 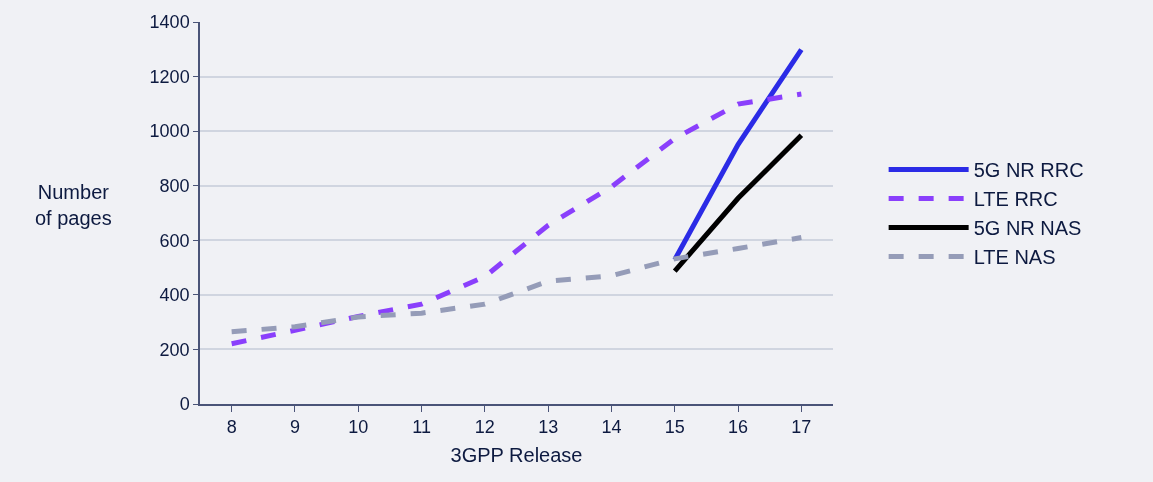 What do you see at coordinates (169, 76) in the screenshot?
I see `y-tick-label: 1200` at bounding box center [169, 76].